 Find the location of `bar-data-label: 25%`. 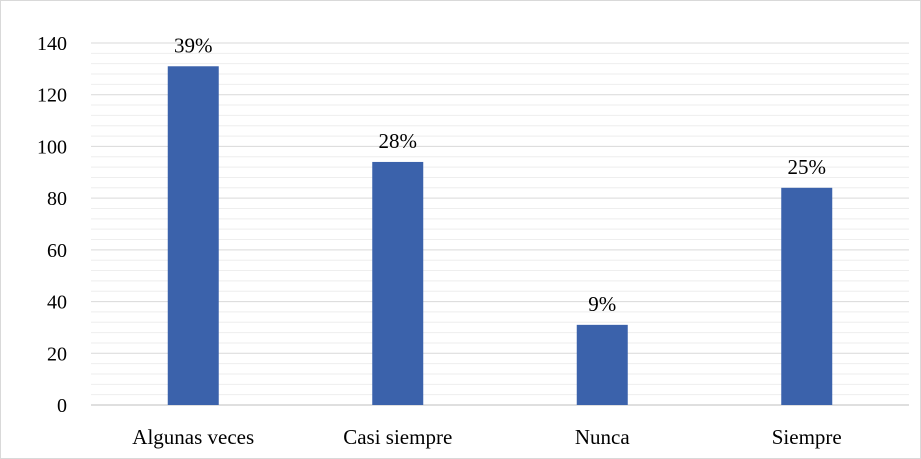

bar-data-label: 25% is located at coordinates (807, 167).